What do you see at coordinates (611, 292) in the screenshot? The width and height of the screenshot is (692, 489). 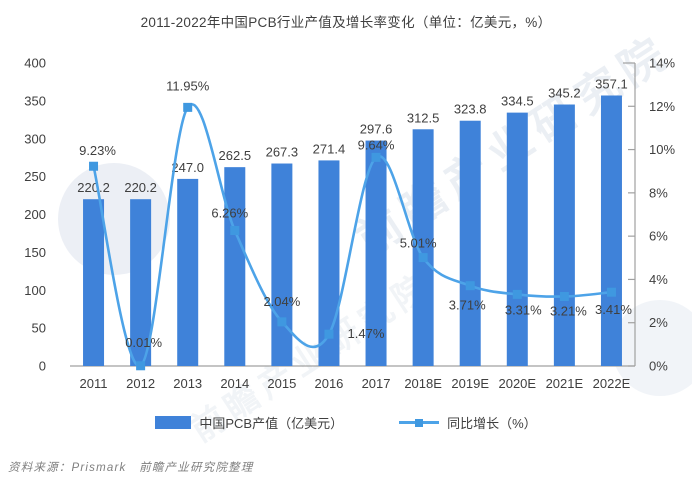 I see `marker-2022E` at bounding box center [611, 292].